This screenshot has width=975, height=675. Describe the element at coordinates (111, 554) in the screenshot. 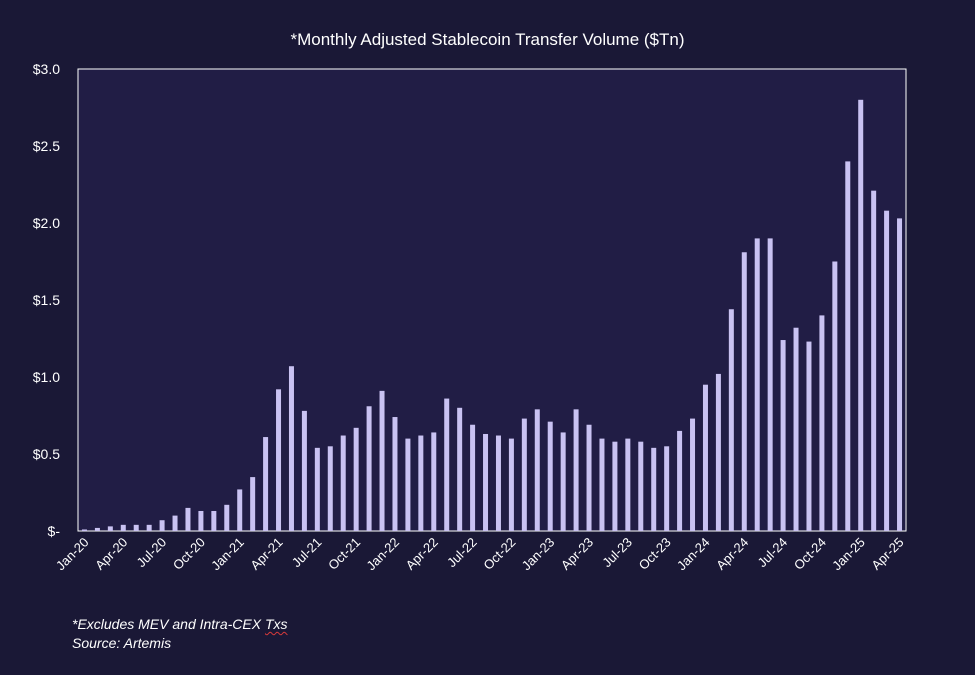

I see `x-tick-label: Apr-20` at that location.